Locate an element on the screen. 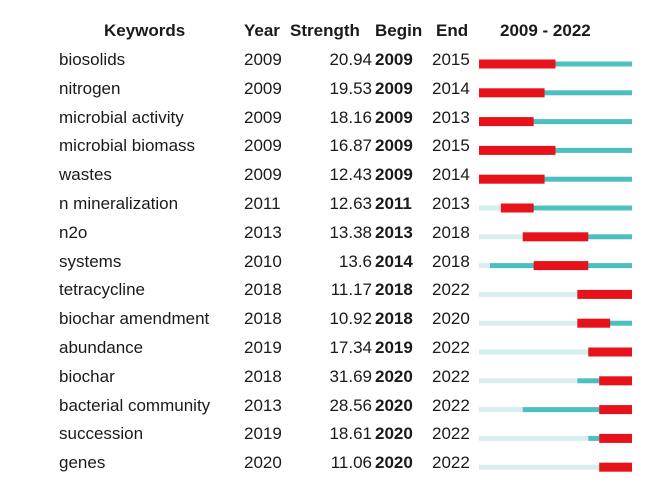 The width and height of the screenshot is (660, 485). keyword-label: biochar amendment is located at coordinates (134, 319).